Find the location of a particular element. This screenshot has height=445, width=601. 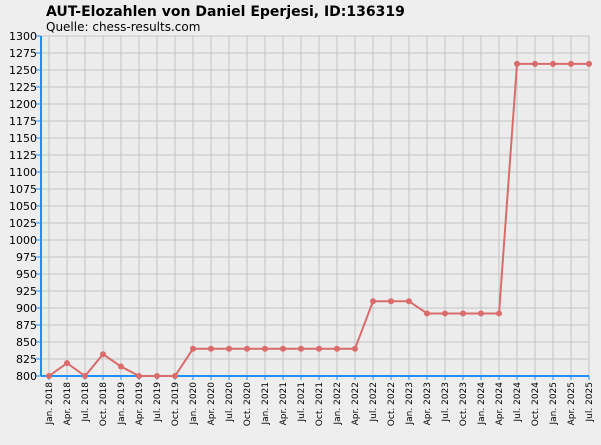

x-tick-label: Oct. 2020 is located at coordinates (248, 404).